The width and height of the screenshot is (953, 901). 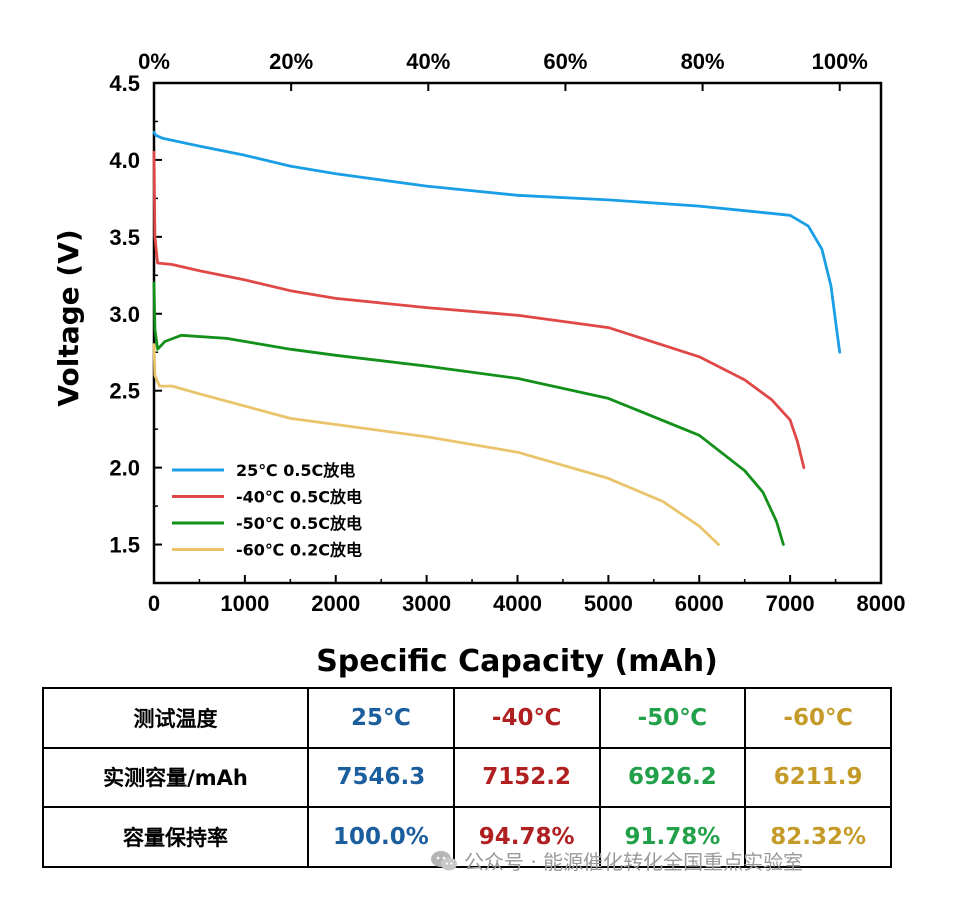 I want to click on top-tick-label: 0%, so click(x=154, y=61).